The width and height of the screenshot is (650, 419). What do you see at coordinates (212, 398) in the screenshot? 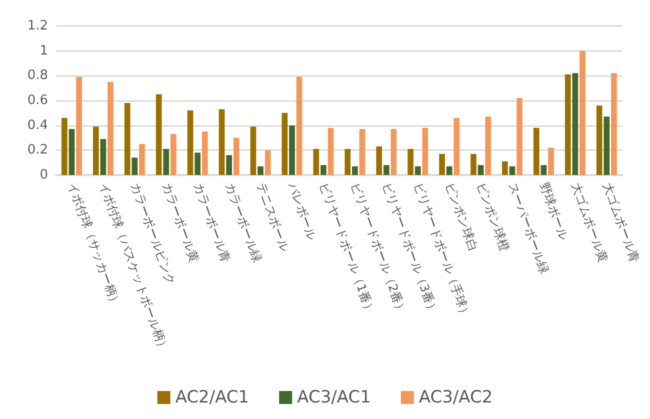
I see `legend-label: AC2/AC1` at bounding box center [212, 398].